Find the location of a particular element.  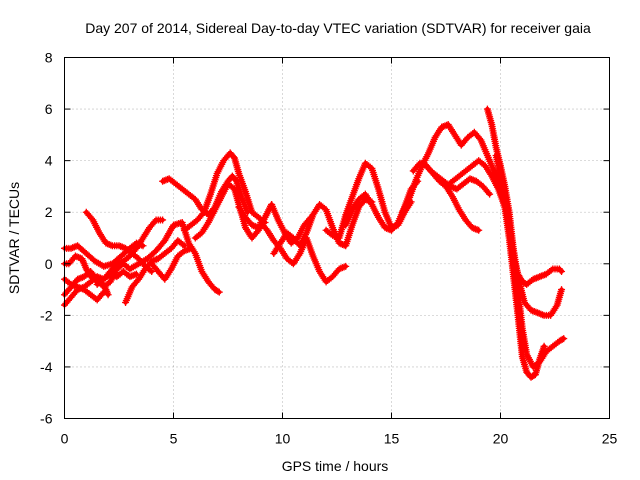

y-tick-label: 0 is located at coordinates (49, 264).